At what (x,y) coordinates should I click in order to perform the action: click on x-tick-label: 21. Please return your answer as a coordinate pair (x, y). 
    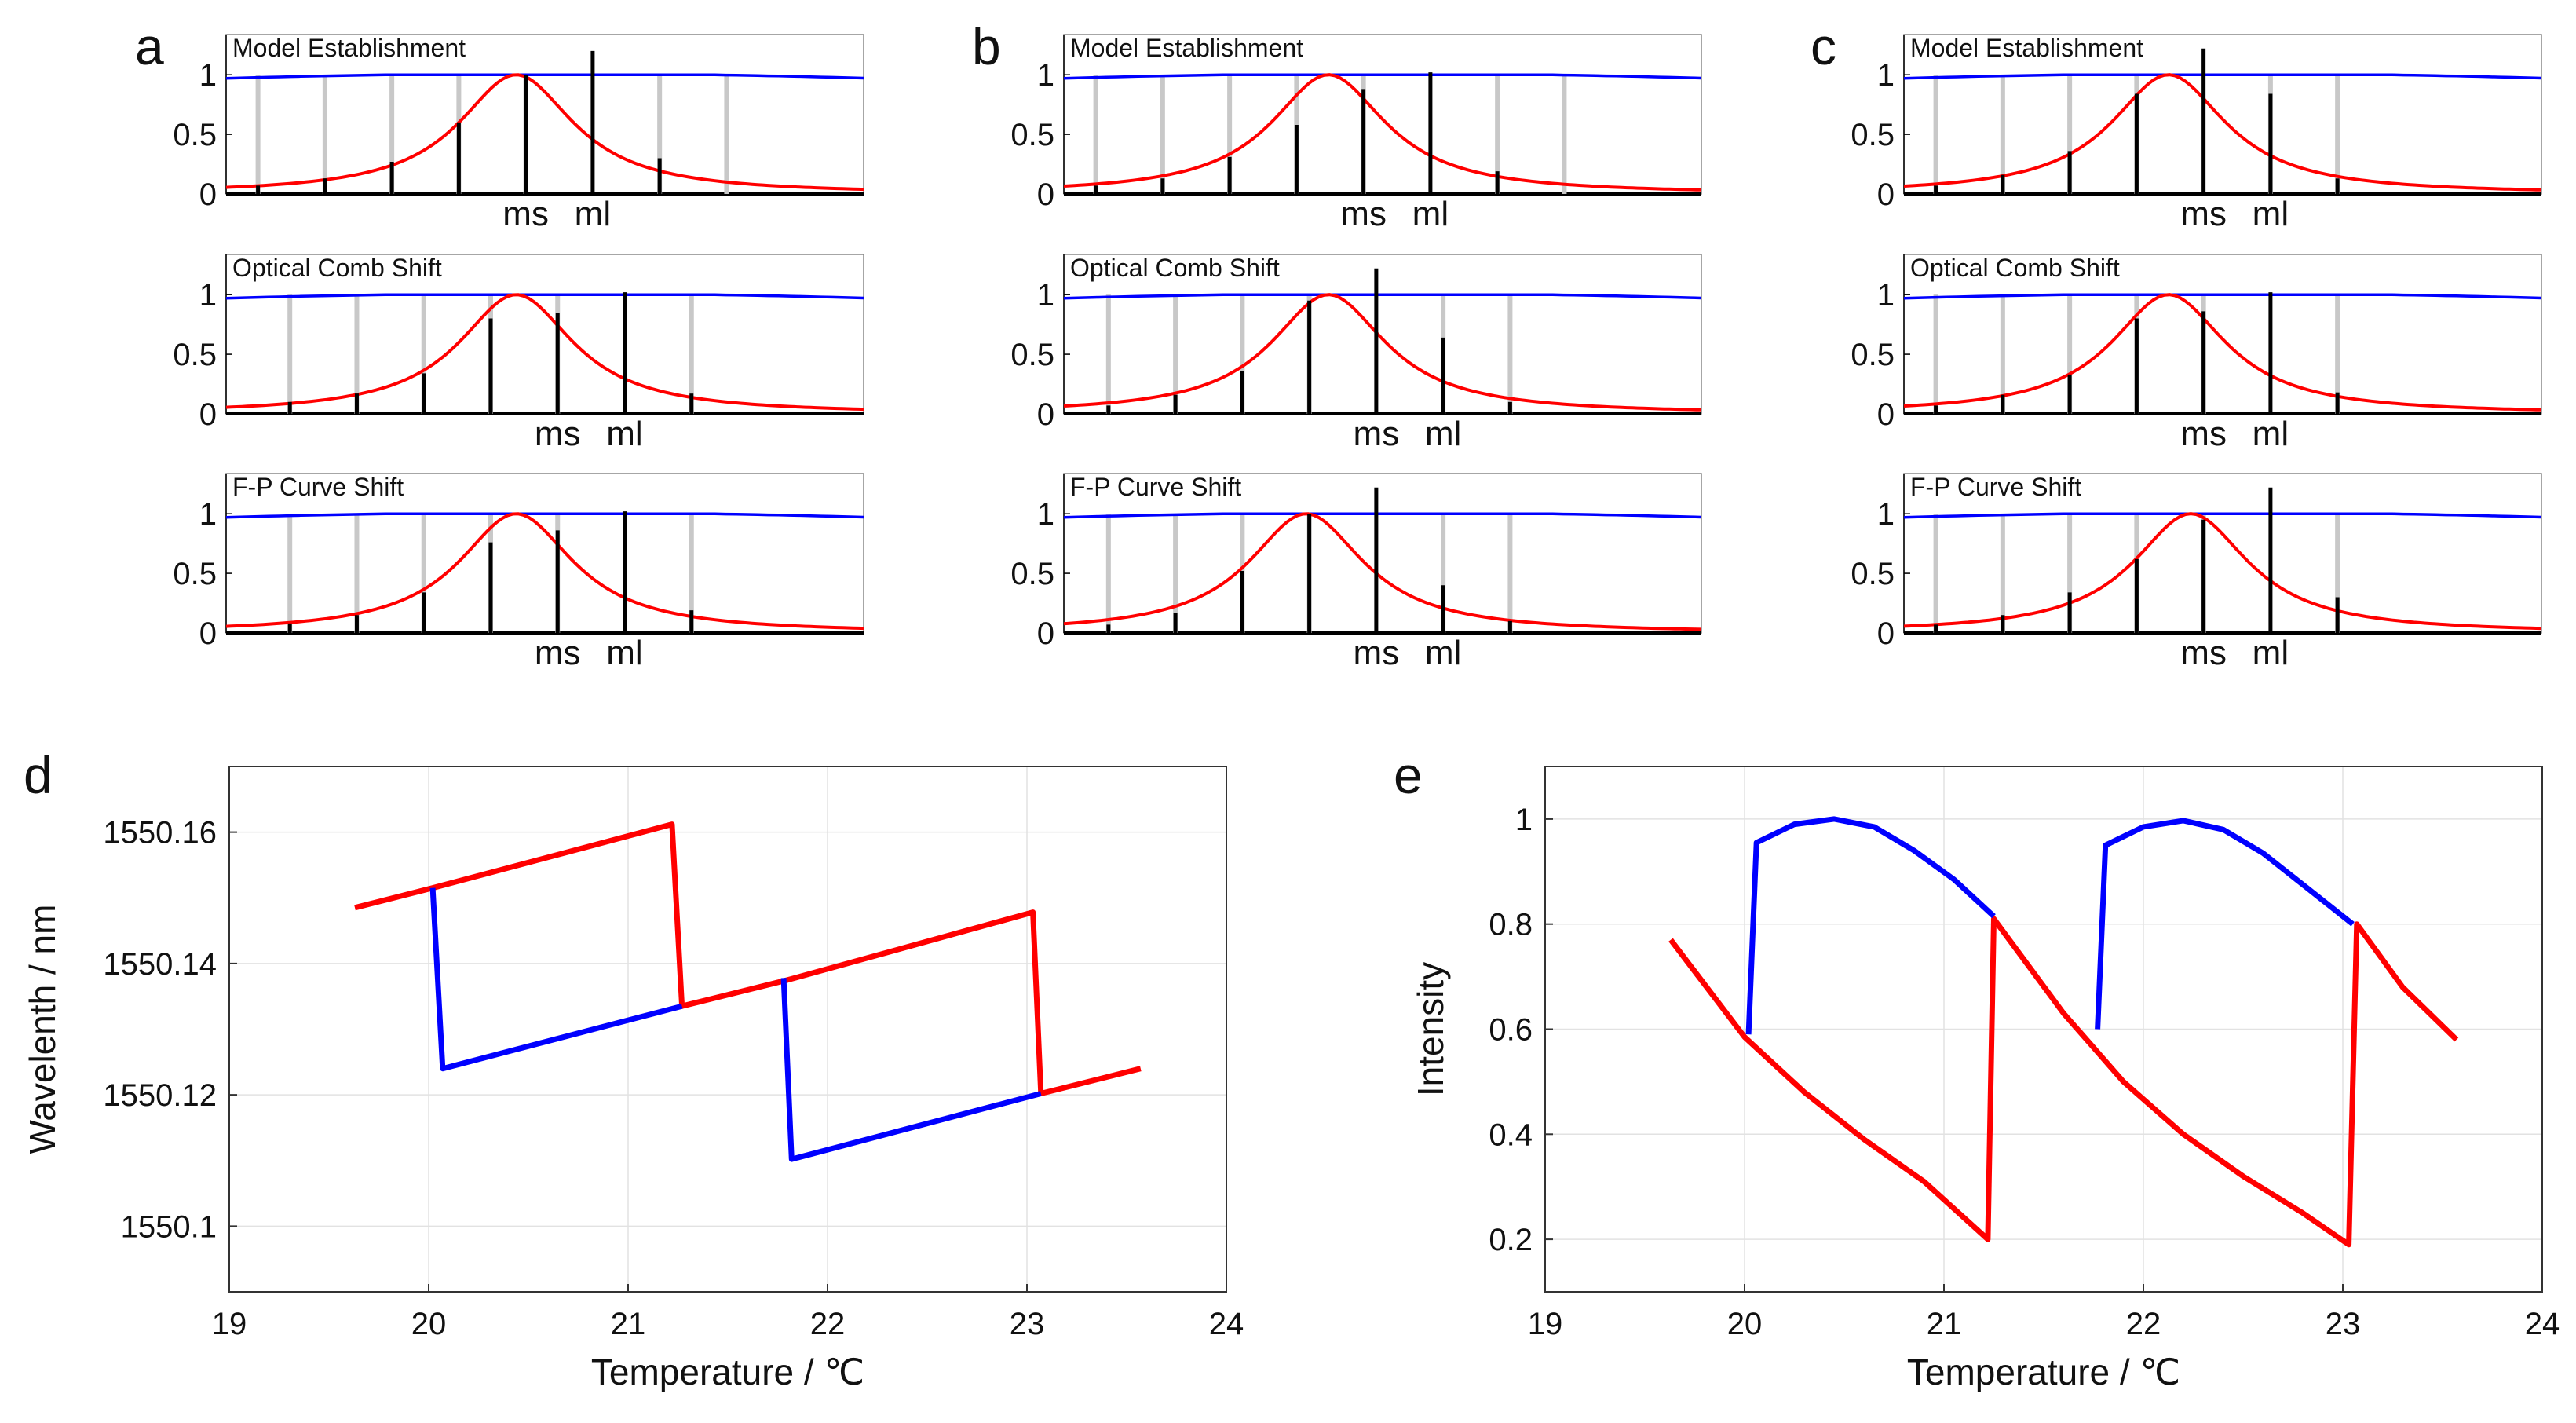
    Looking at the image, I should click on (628, 1324).